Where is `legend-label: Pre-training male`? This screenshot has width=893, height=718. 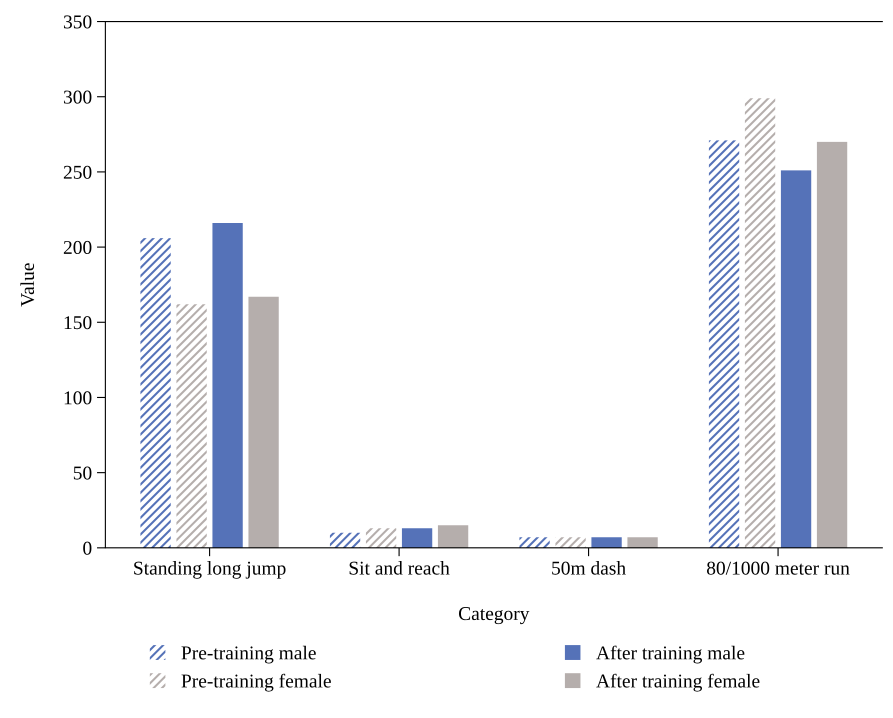
legend-label: Pre-training male is located at coordinates (249, 655).